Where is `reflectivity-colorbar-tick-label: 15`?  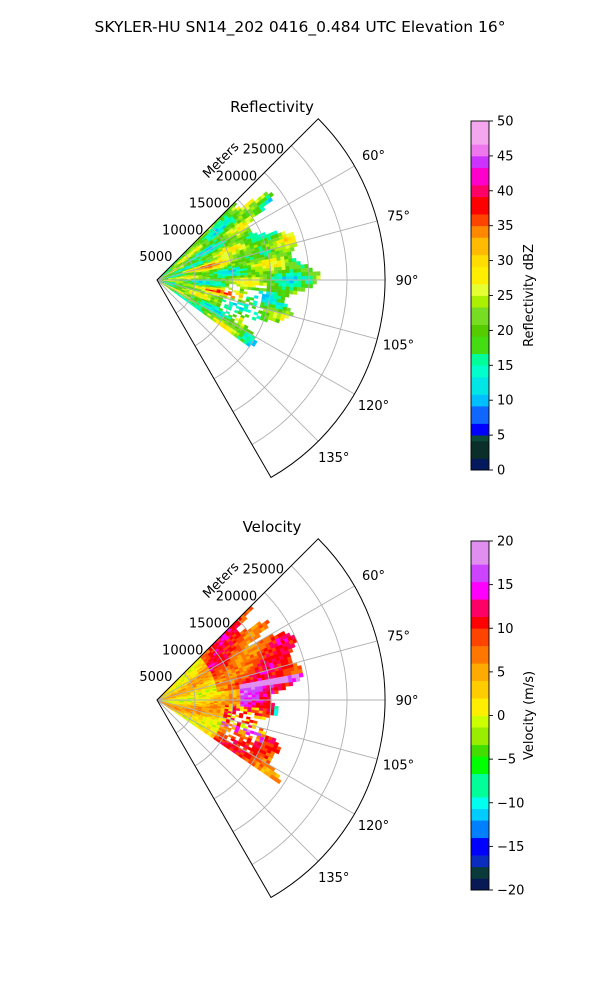
reflectivity-colorbar-tick-label: 15 is located at coordinates (505, 366).